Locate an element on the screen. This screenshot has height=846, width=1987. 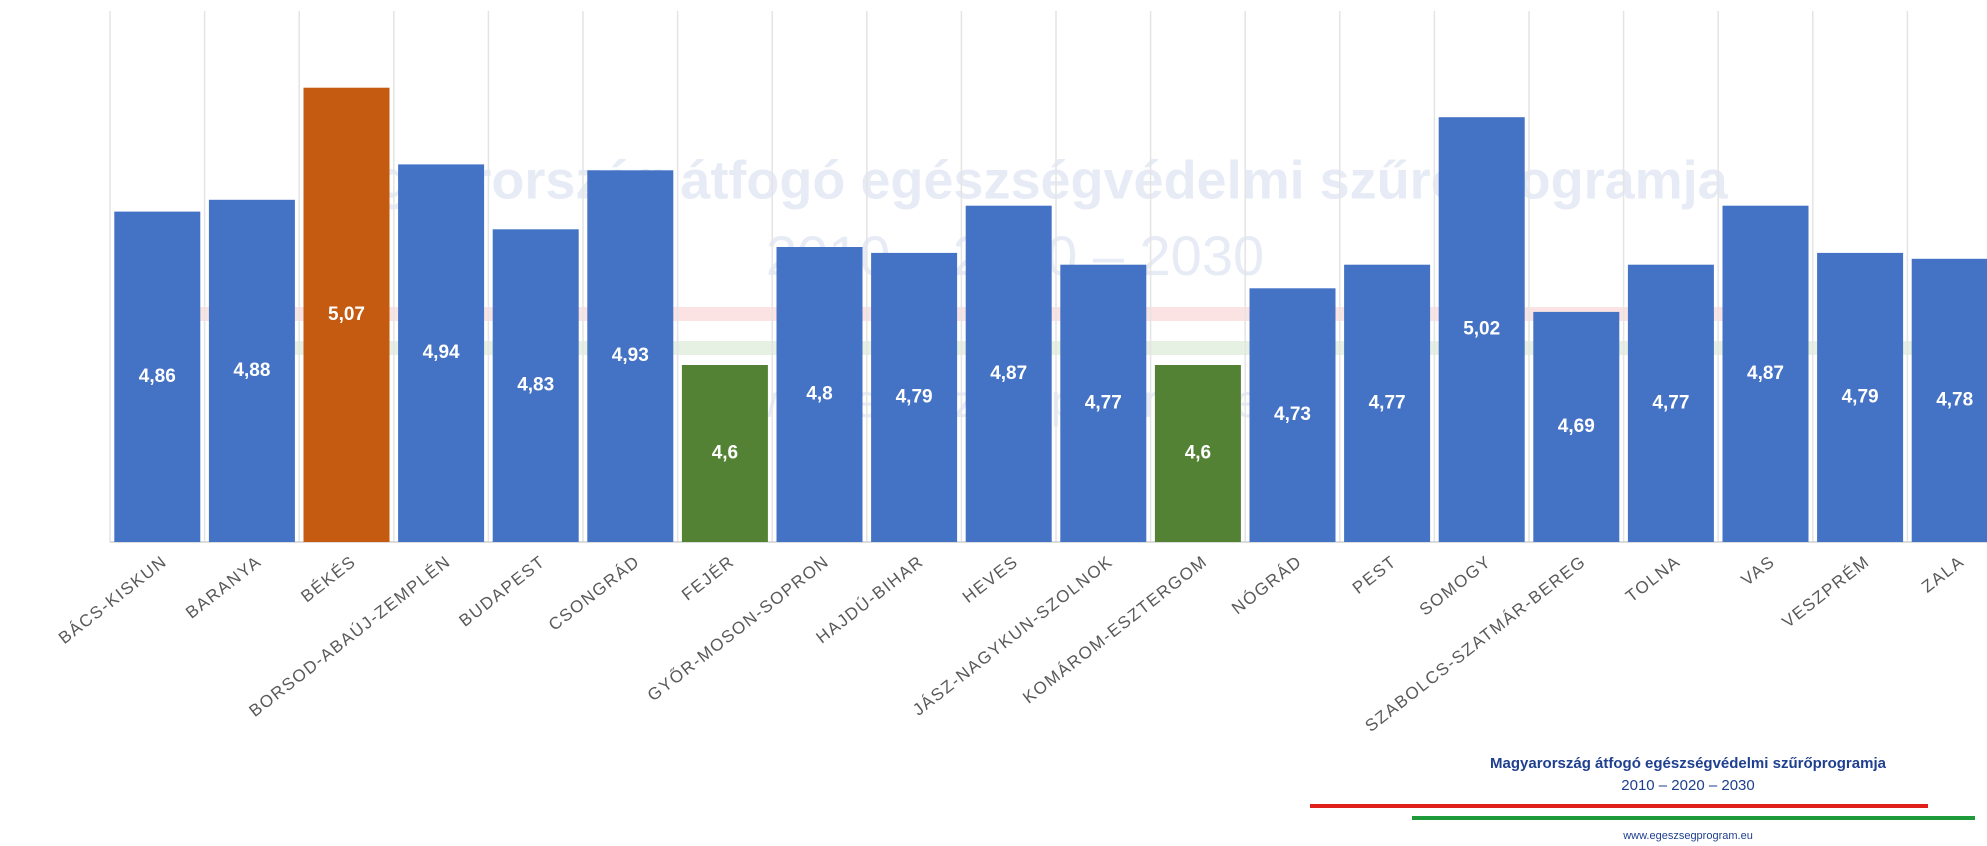
data-label: 4,73 is located at coordinates (1292, 414).